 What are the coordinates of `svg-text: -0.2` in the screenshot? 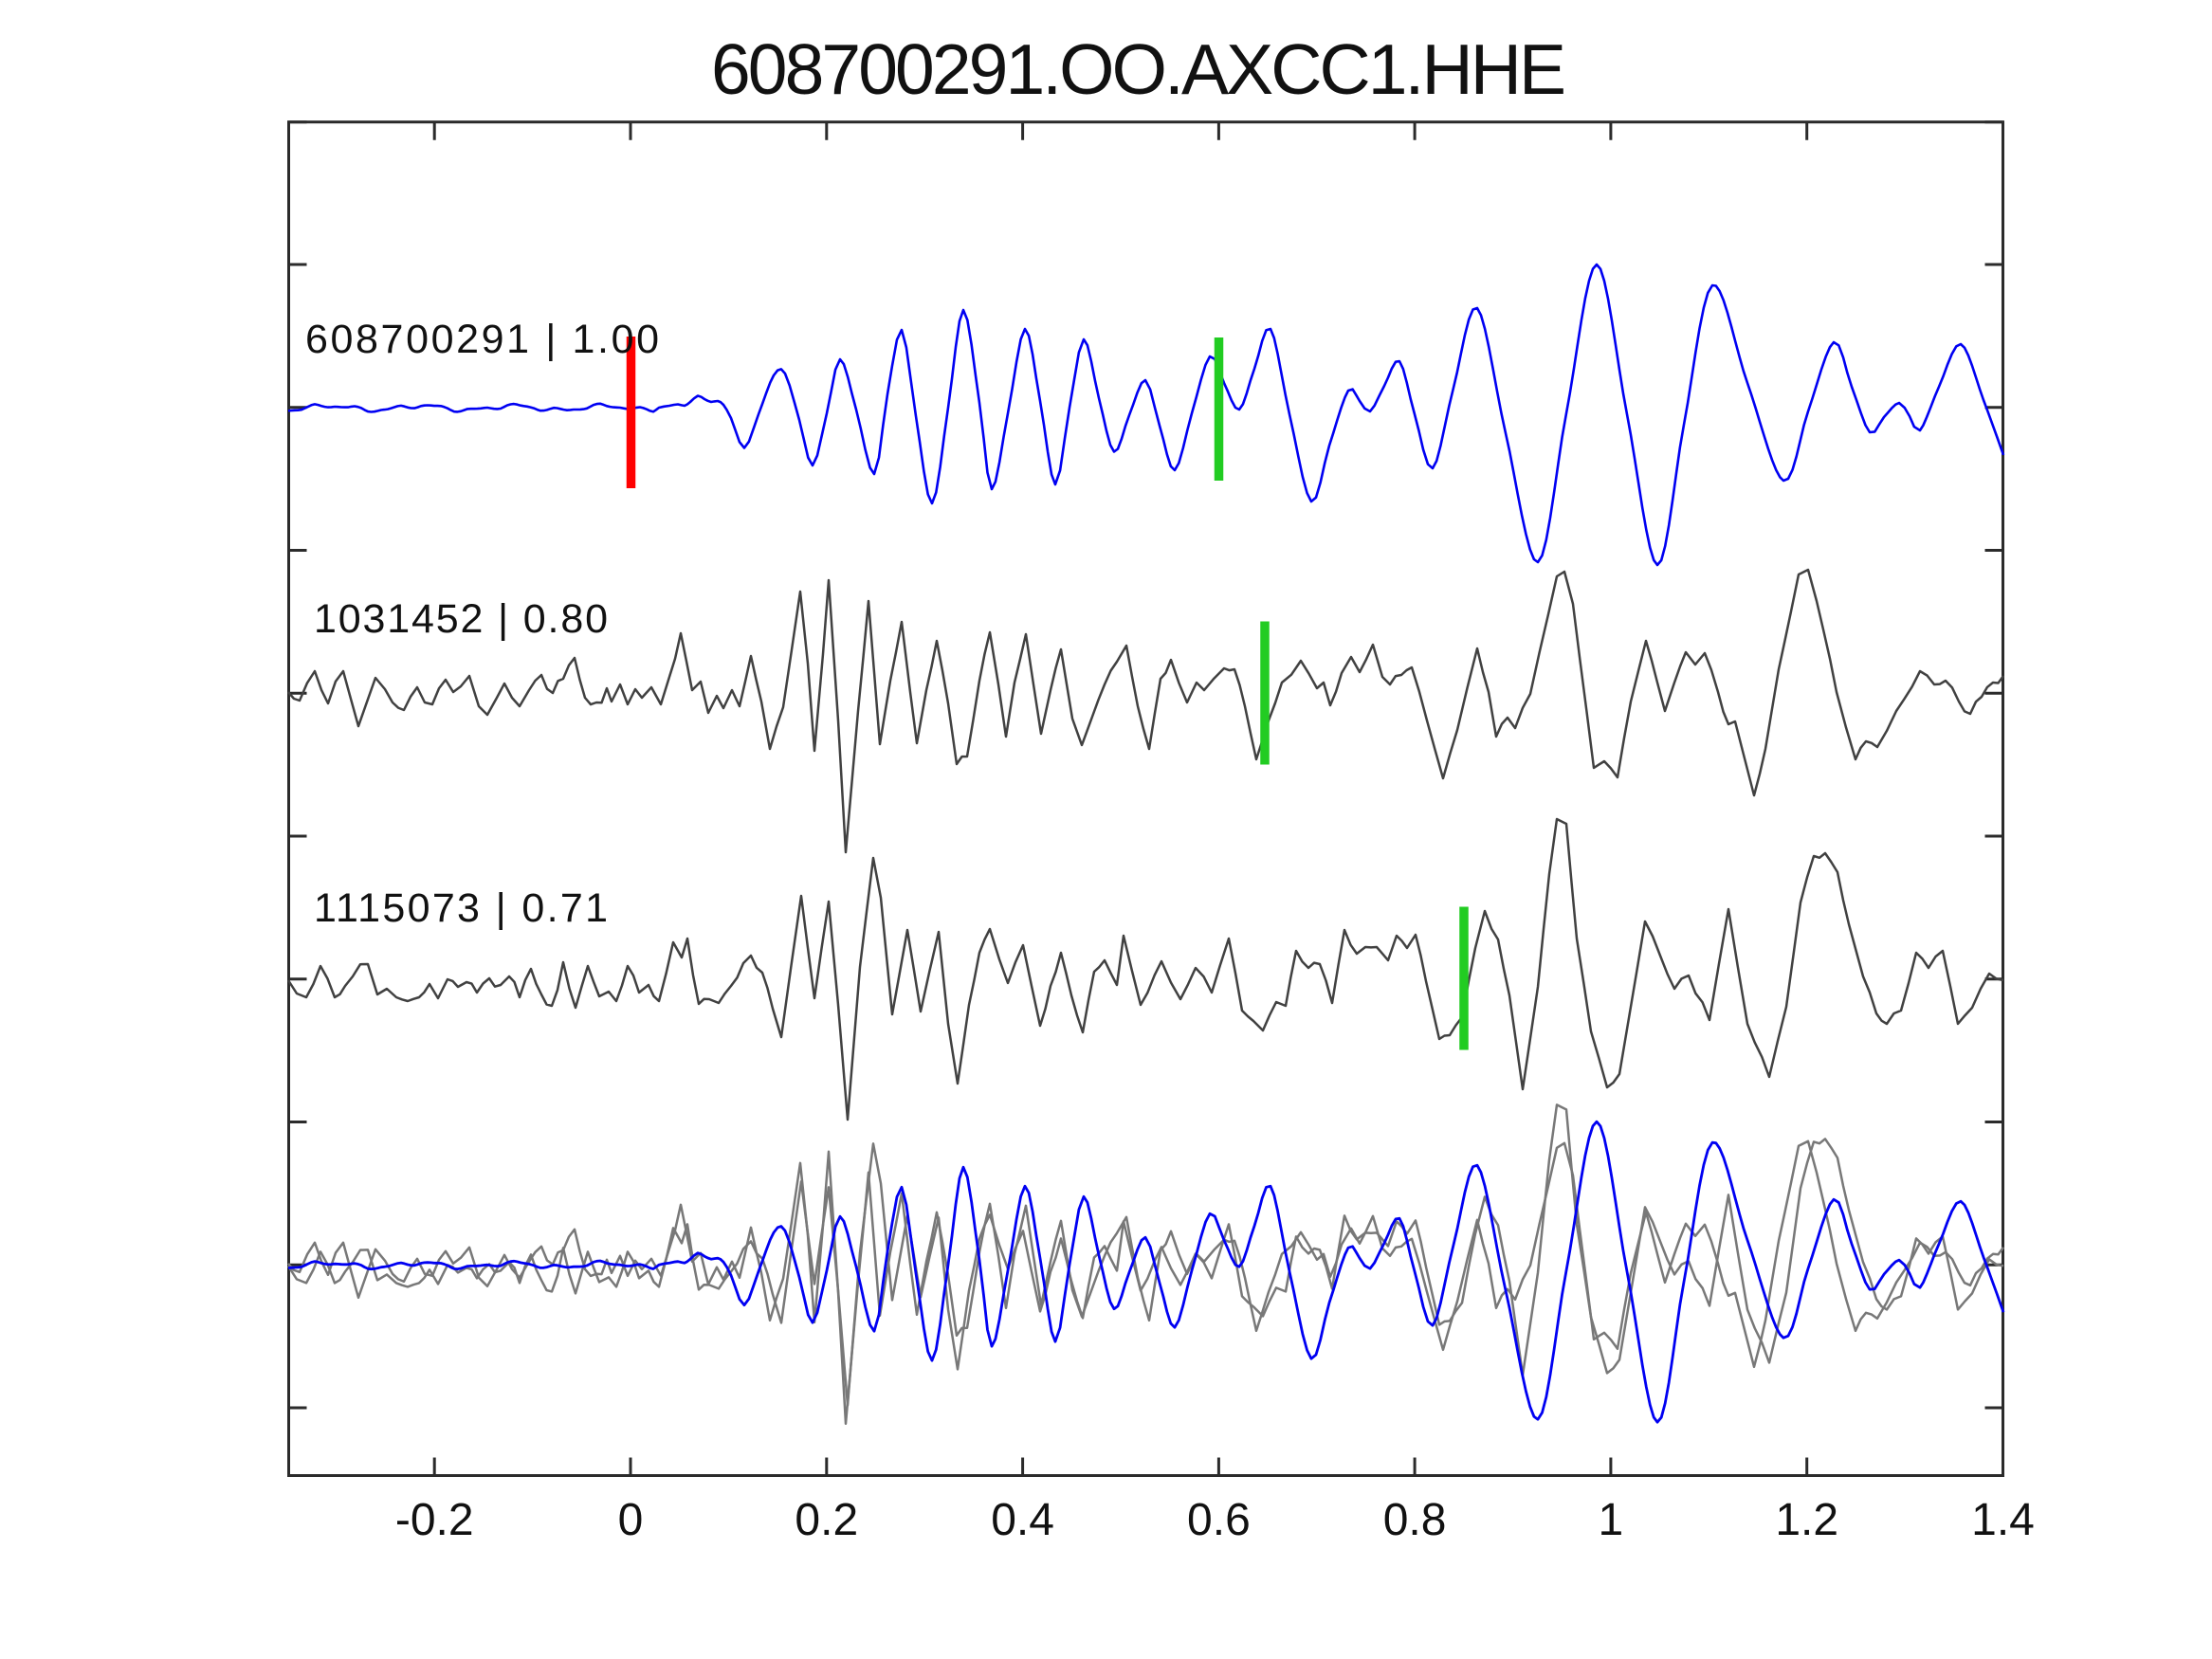 It's located at (434, 1520).